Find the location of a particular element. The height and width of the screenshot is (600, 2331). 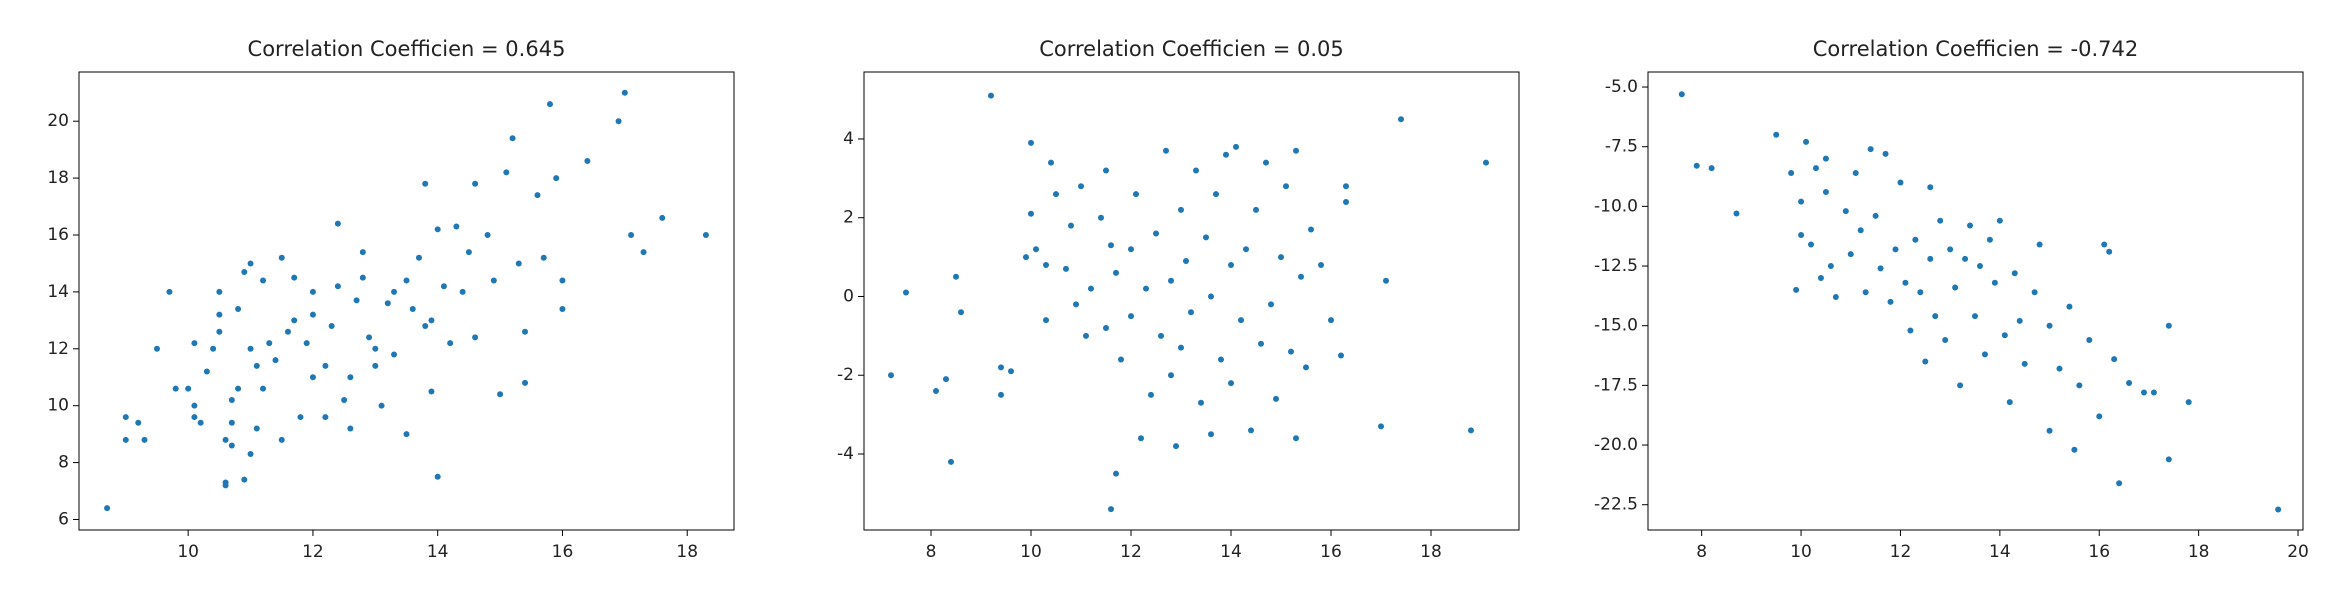

chart-title: Correlation Coefficien = 0.05 is located at coordinates (1191, 49).